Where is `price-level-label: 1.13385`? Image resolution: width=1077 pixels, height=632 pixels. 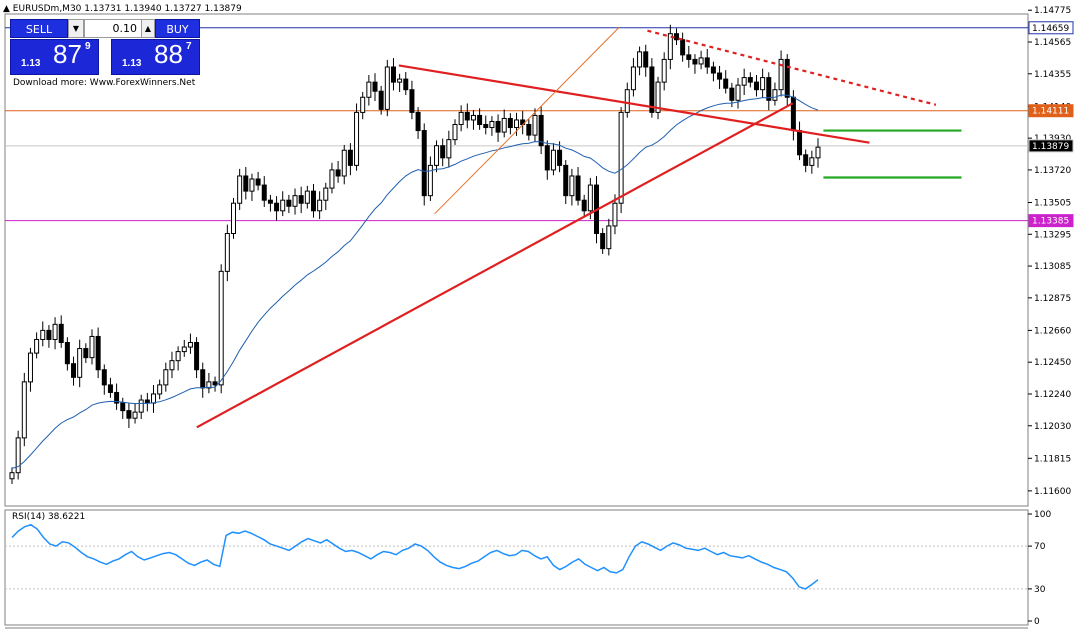
price-level-label: 1.13385 is located at coordinates (1050, 222).